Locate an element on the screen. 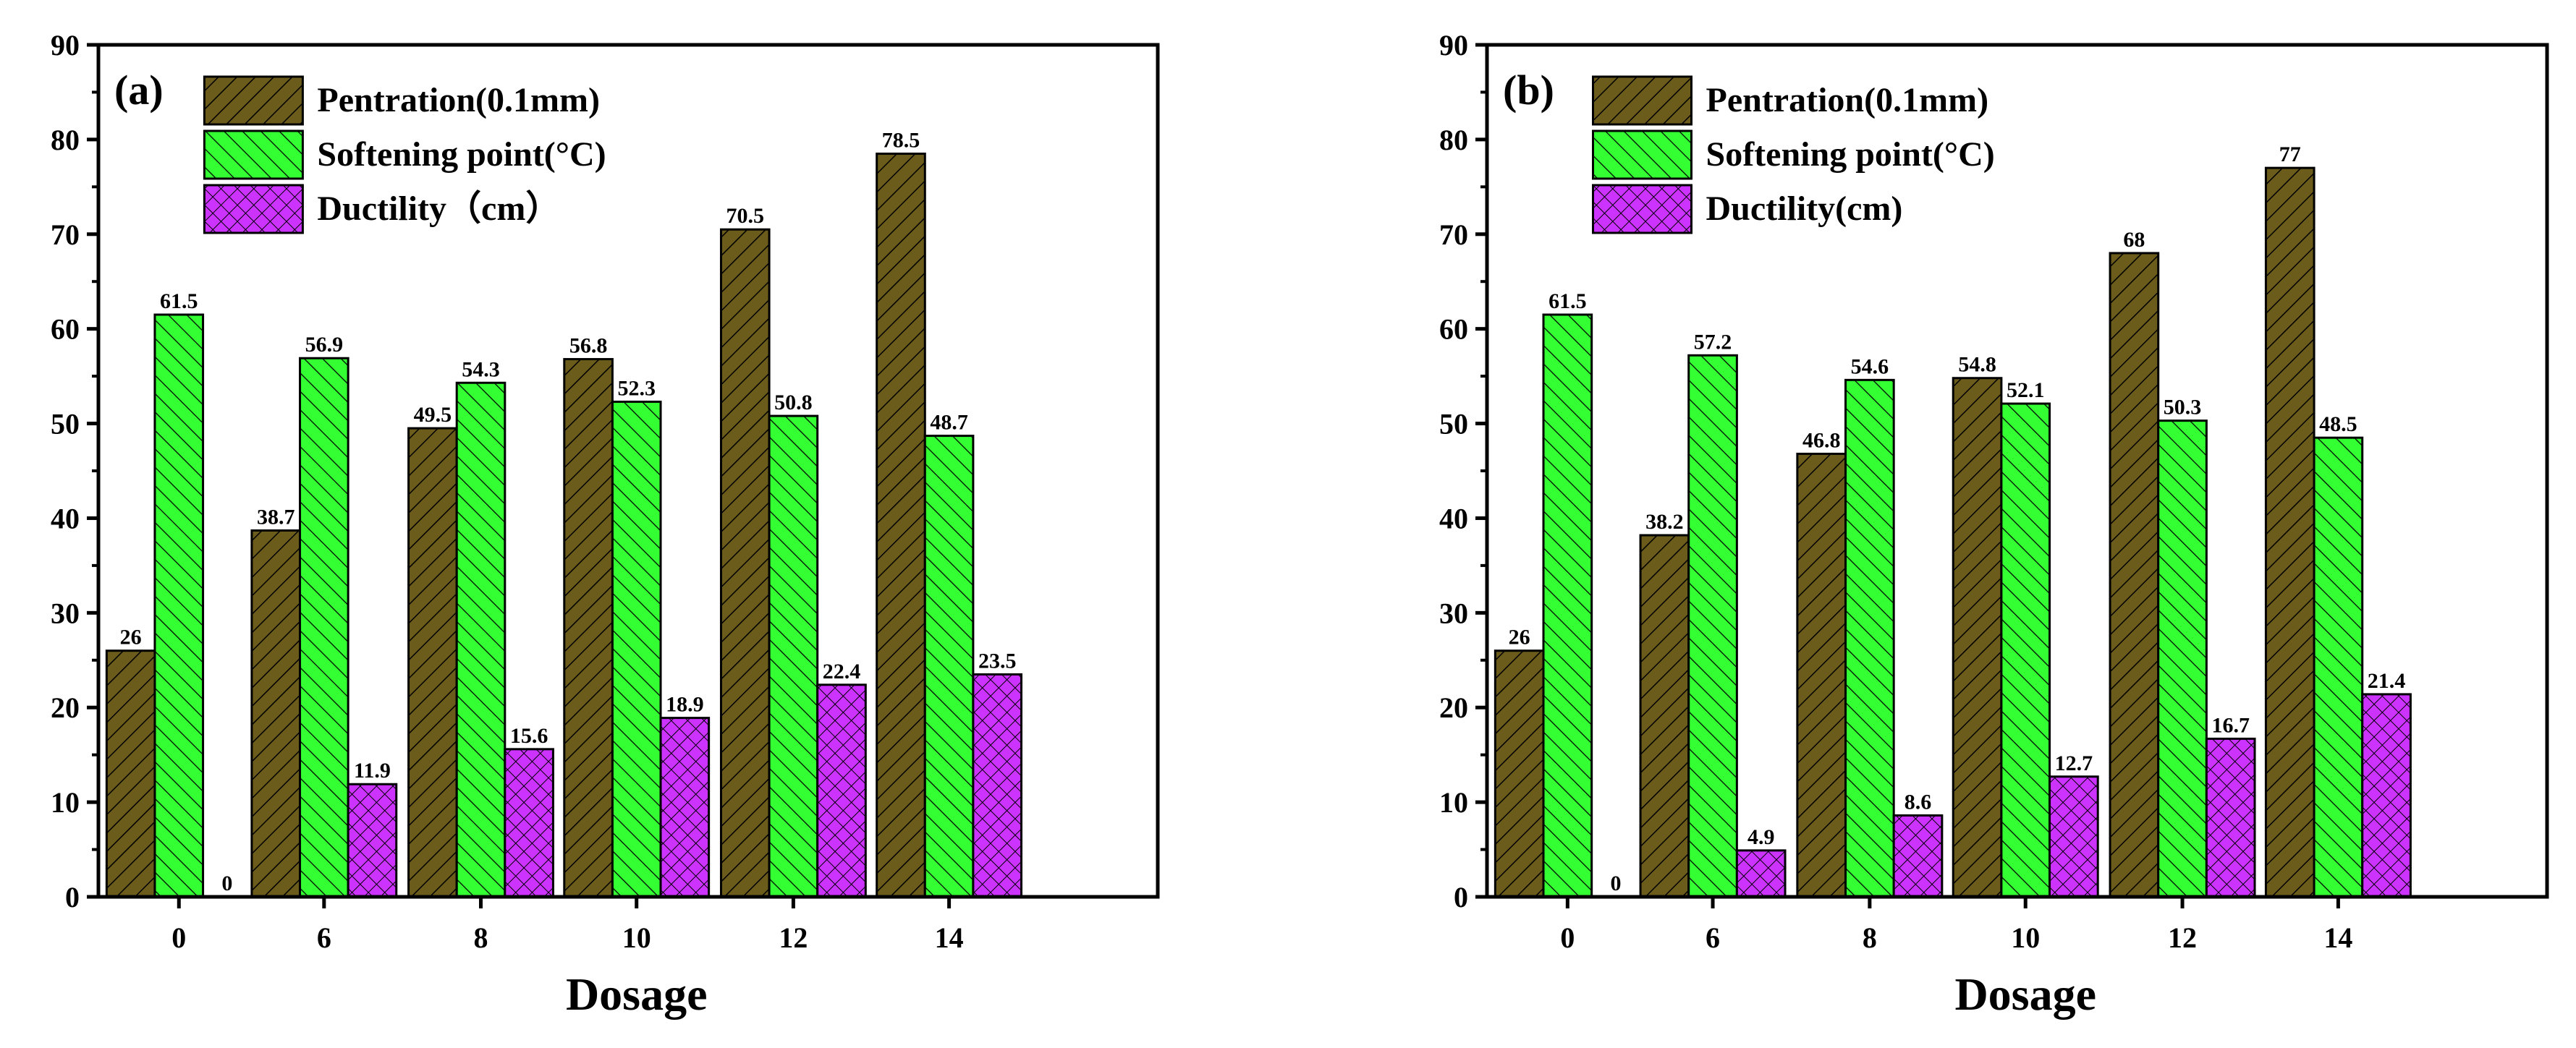 This screenshot has height=1048, width=2576. y-tick-label: 40 is located at coordinates (1453, 518).